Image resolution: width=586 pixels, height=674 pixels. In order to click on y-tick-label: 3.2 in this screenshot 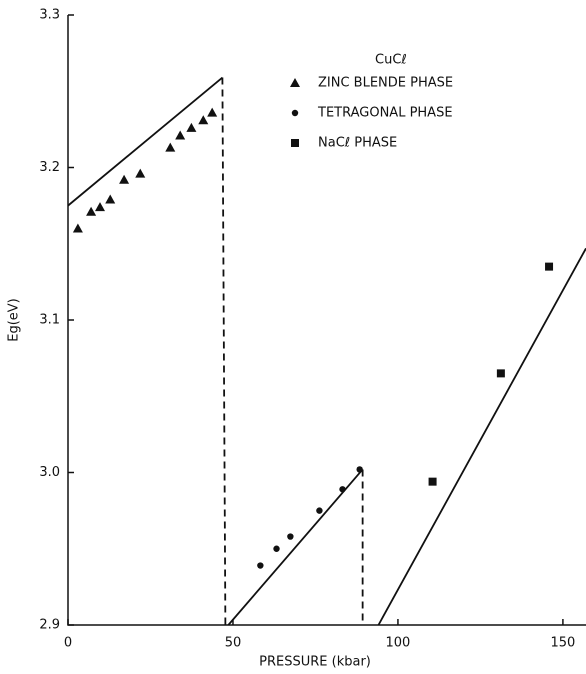, I will do `click(49, 167)`.